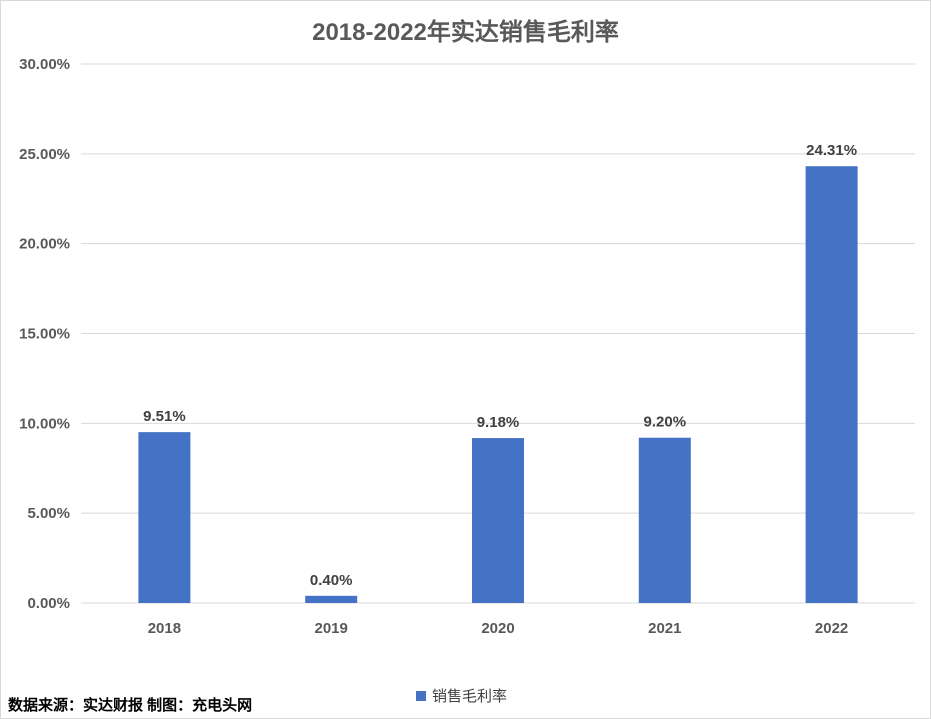 The height and width of the screenshot is (719, 931). I want to click on y-tick-label: 30.00%, so click(44, 64).